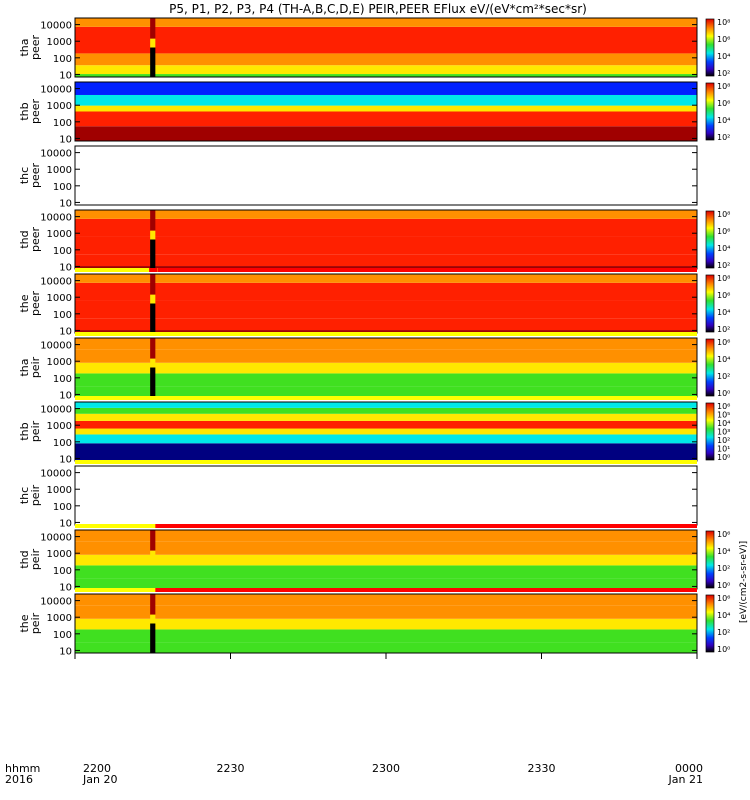 This screenshot has width=750, height=800. Describe the element at coordinates (386, 768) in the screenshot. I see `x-tick-label-time: 2300` at that location.